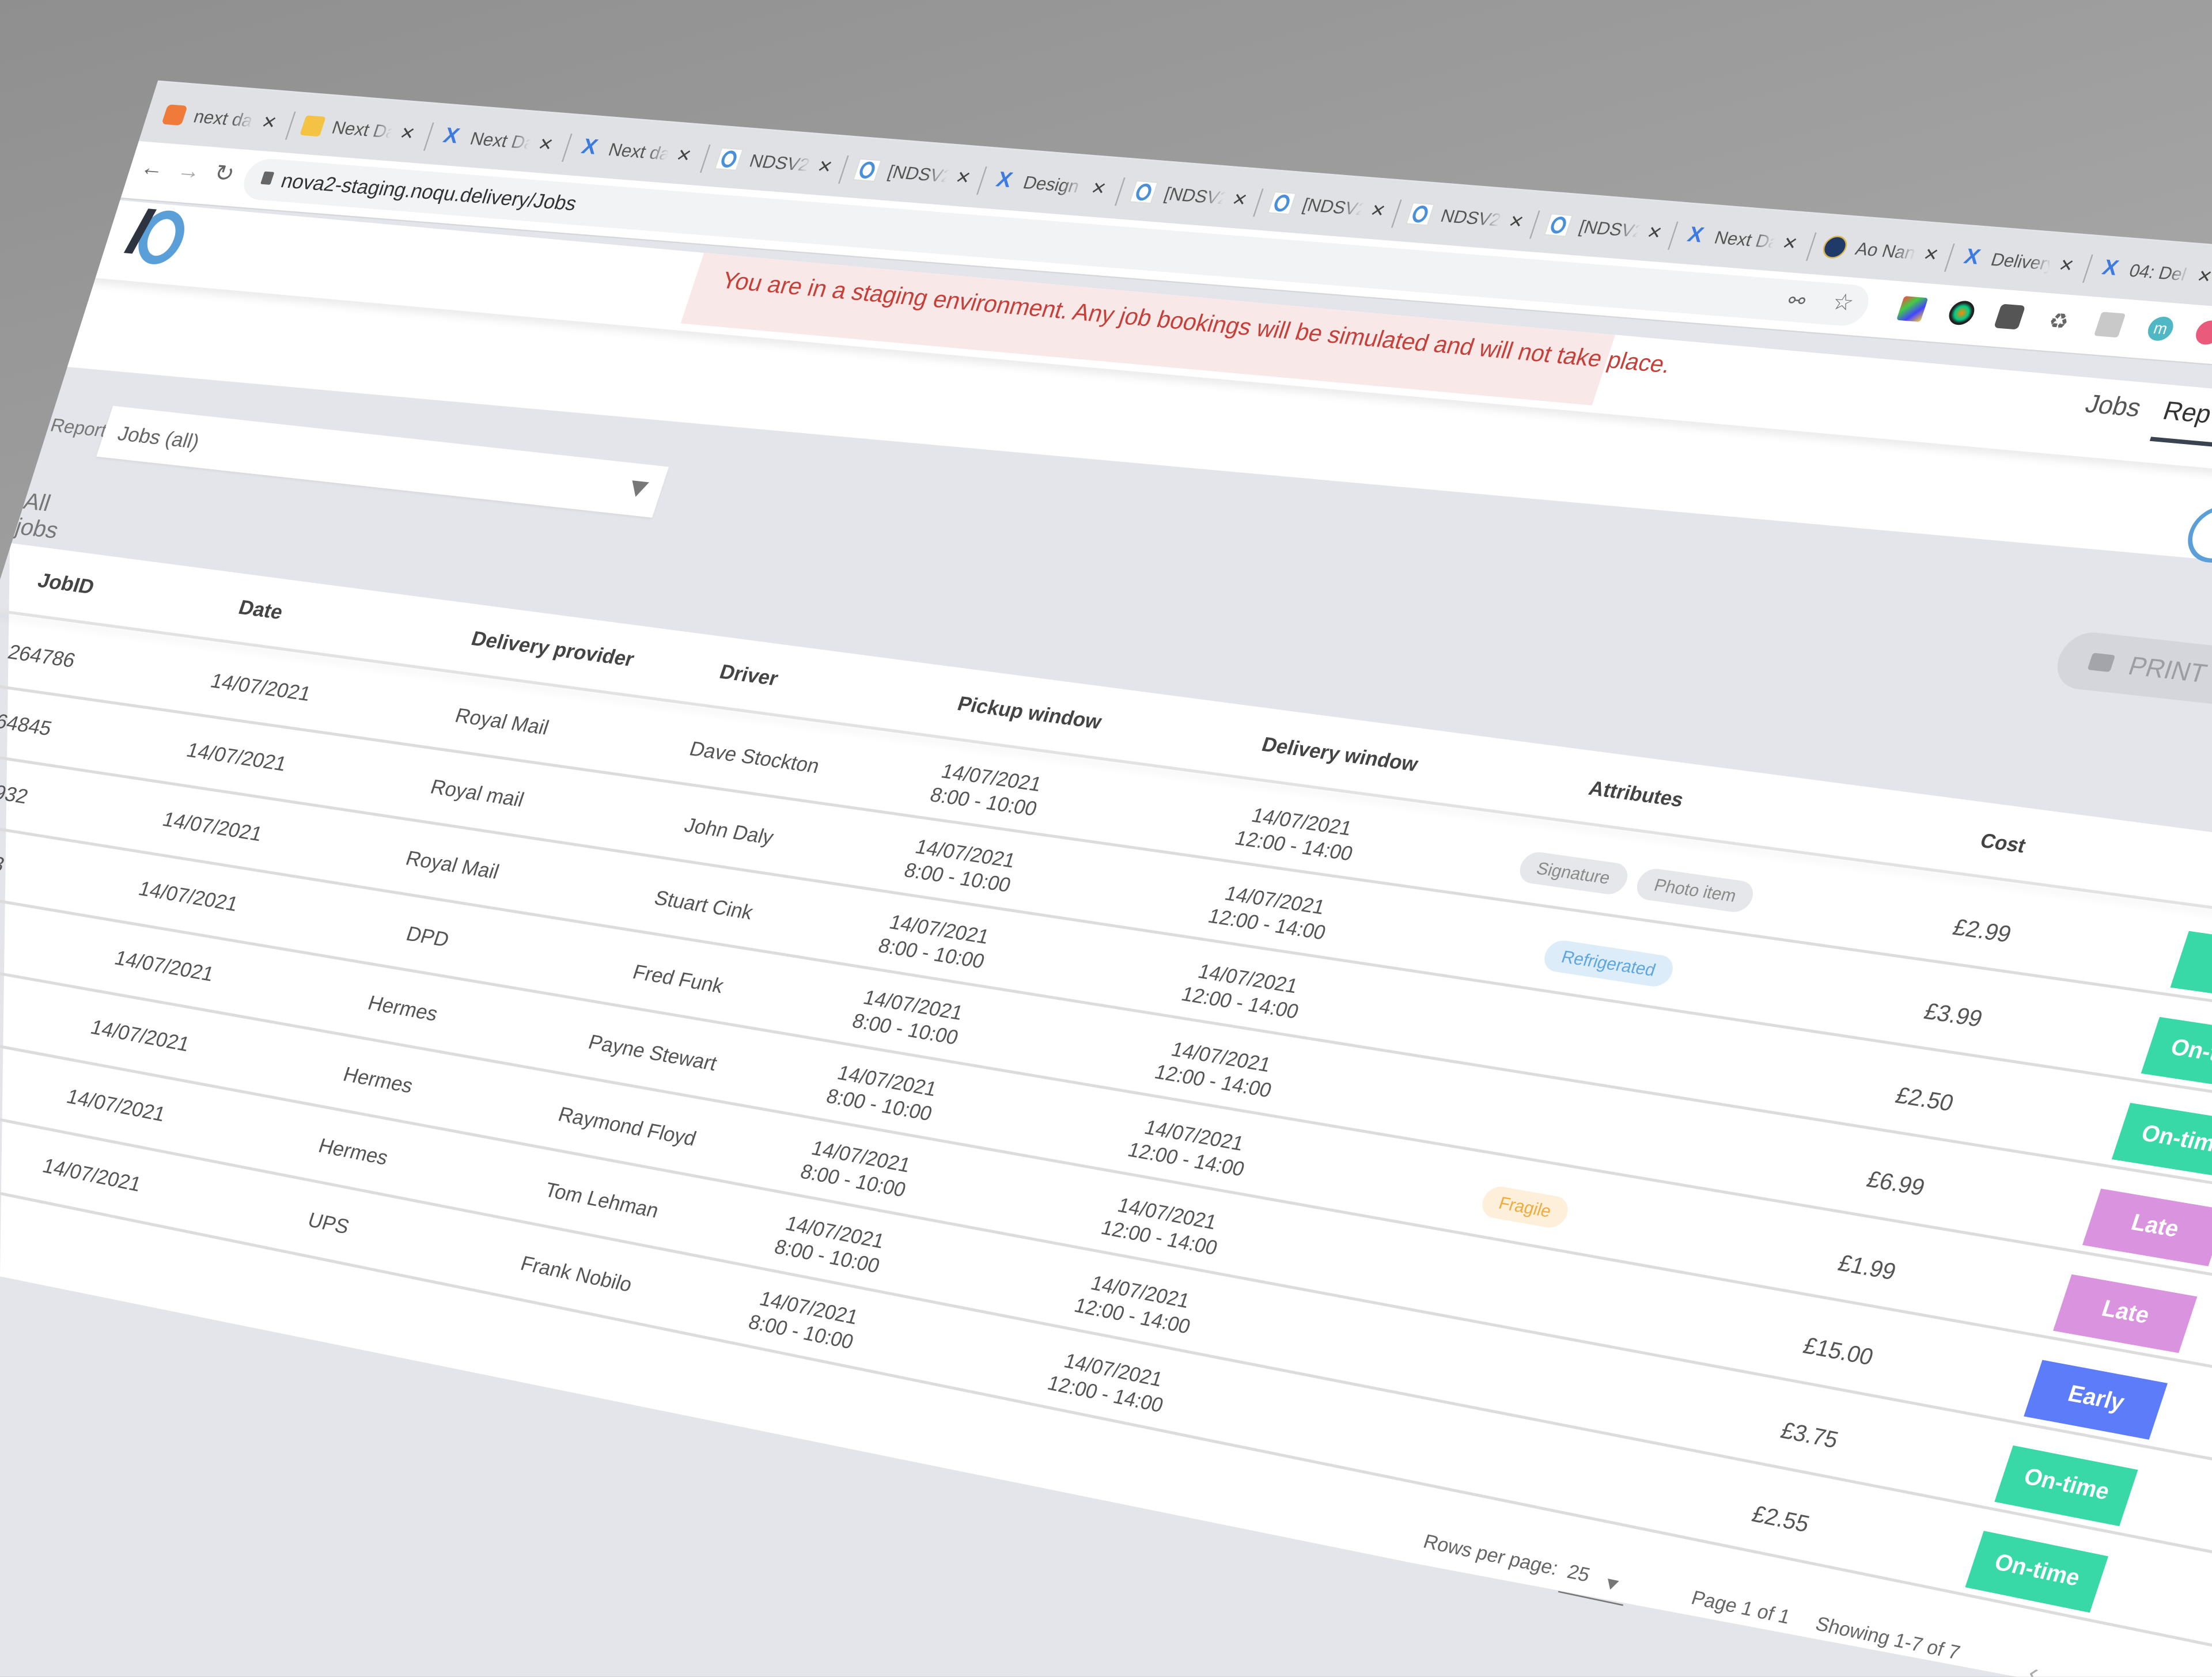 The image size is (2212, 1677). I want to click on browser-tab: X Next da ✕, so click(637, 152).